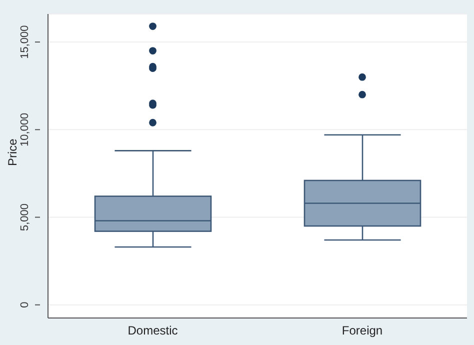 The image size is (474, 345). Describe the element at coordinates (25, 217) in the screenshot. I see `y-tick-label: 5,000` at that location.